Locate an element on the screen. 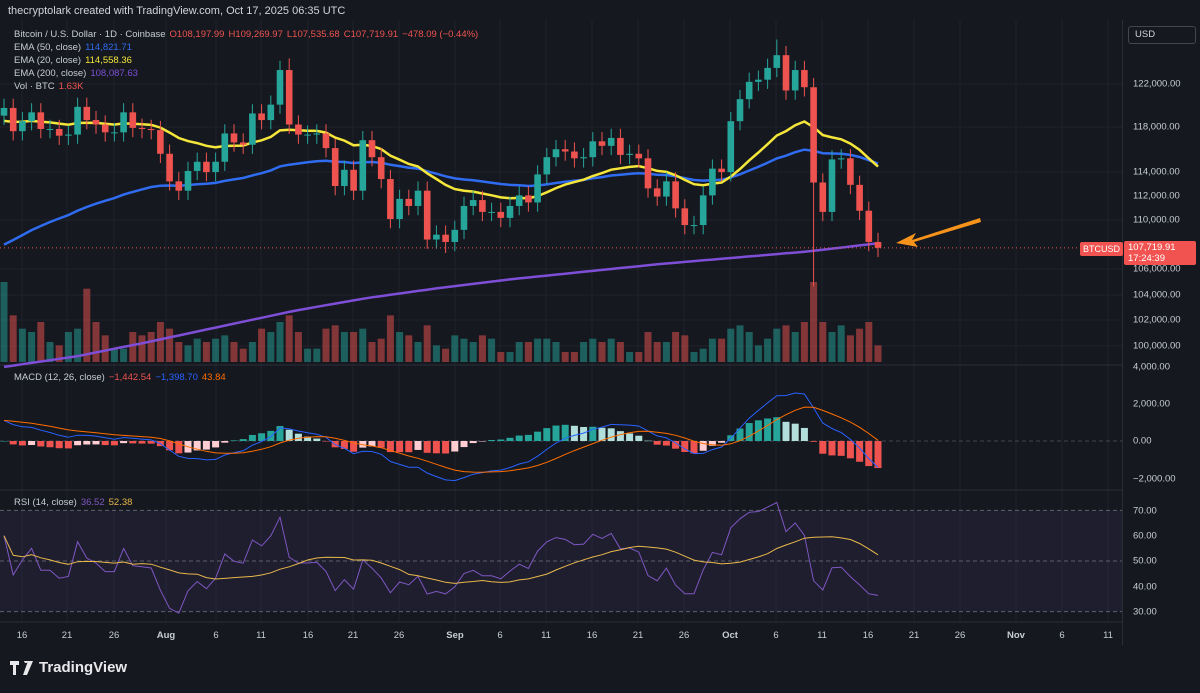  tradingview-logo-icon is located at coordinates (21, 667).